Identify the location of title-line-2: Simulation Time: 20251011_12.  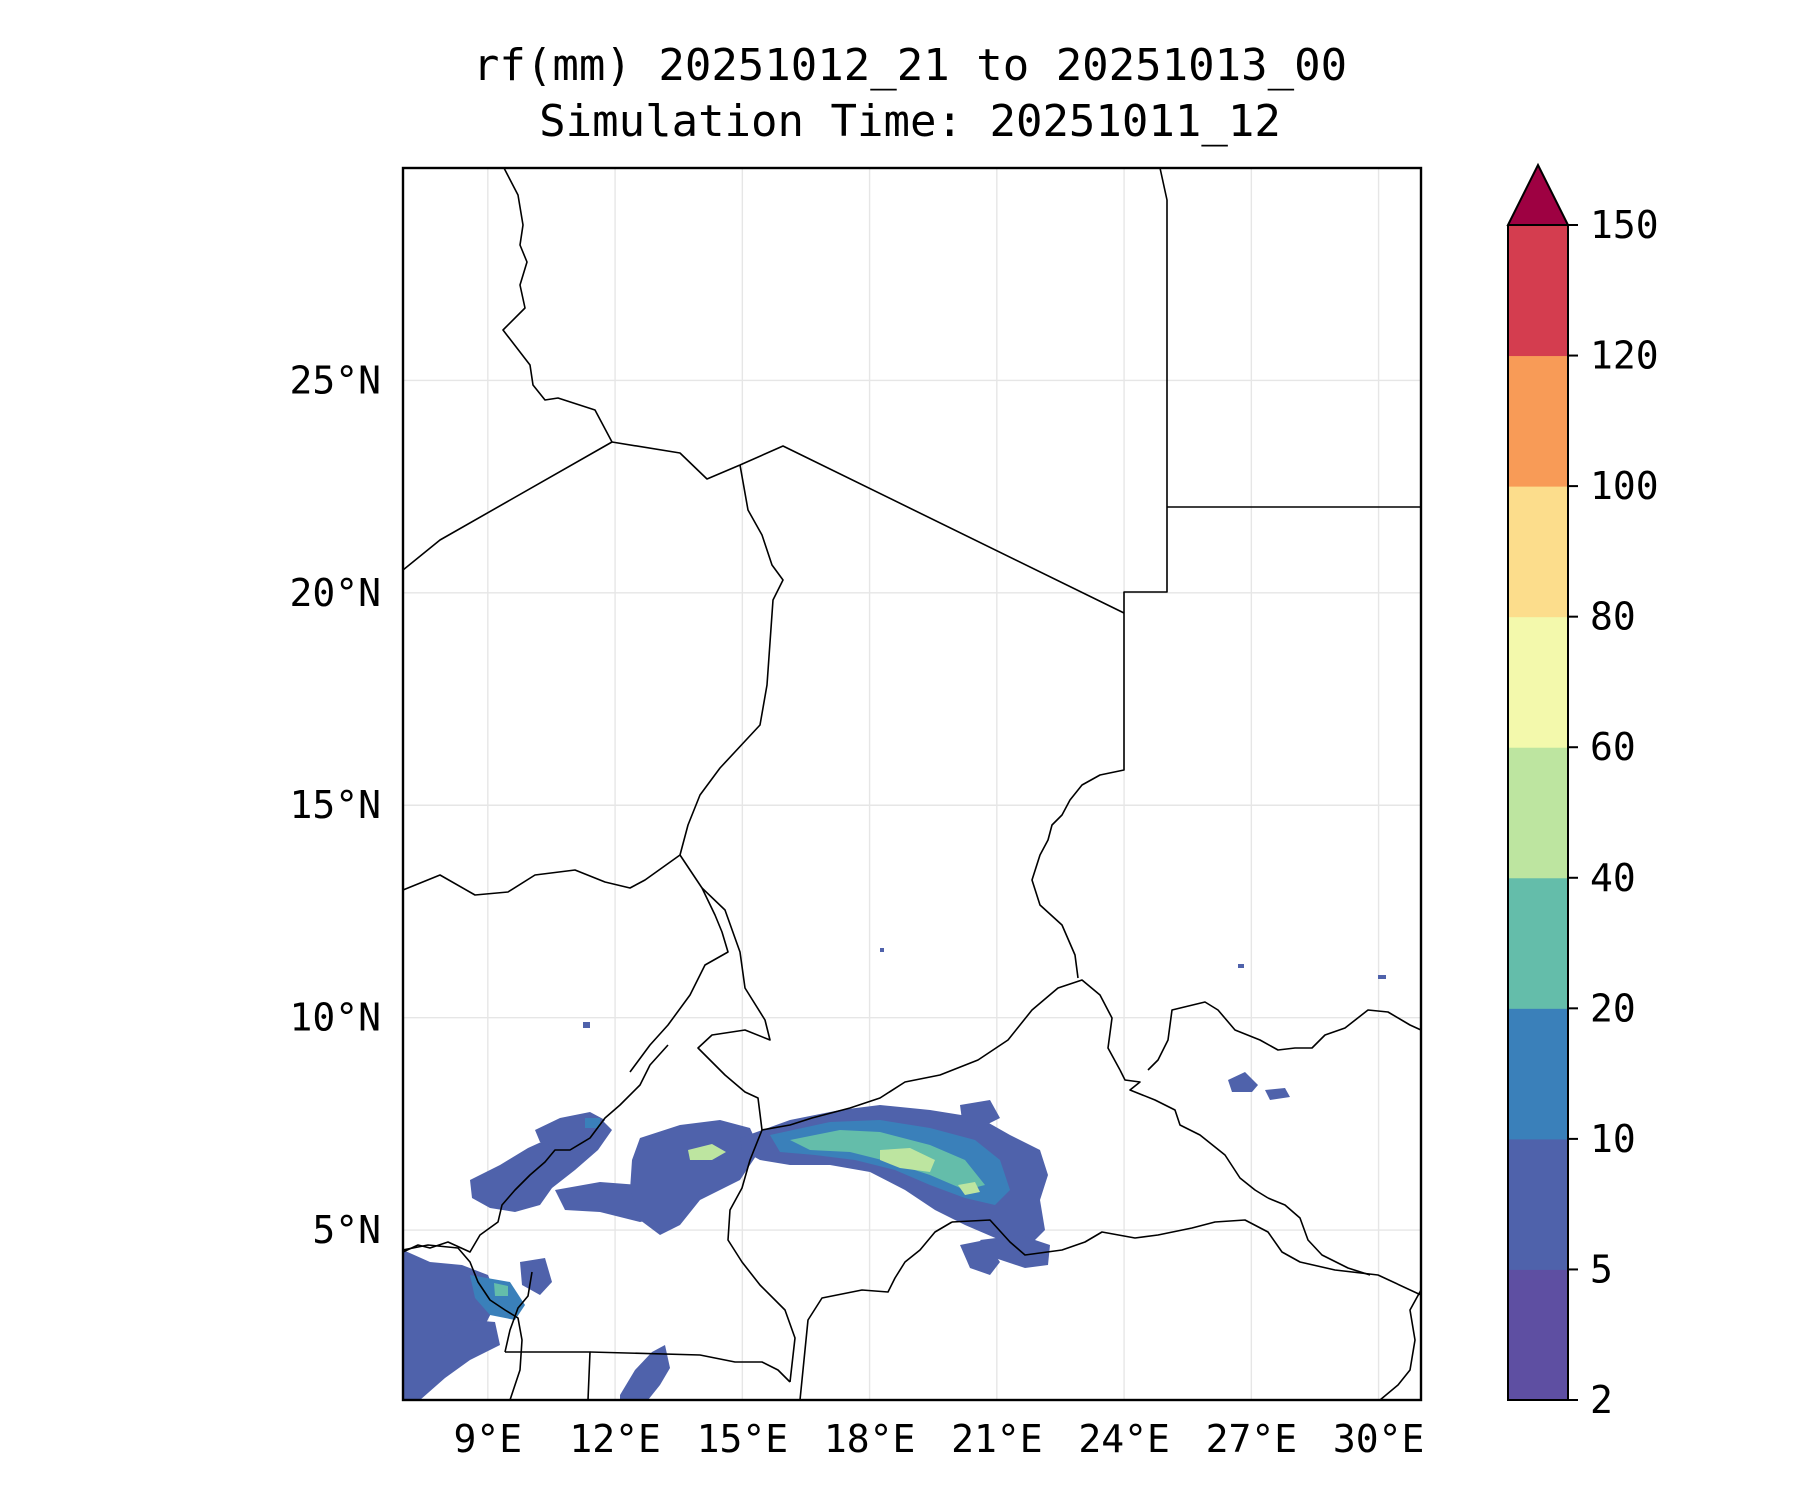
(910, 121).